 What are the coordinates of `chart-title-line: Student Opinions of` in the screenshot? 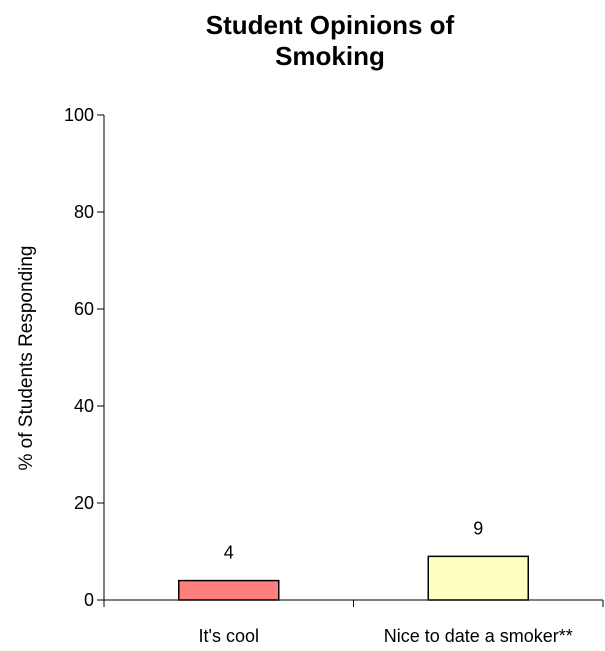 It's located at (330, 25).